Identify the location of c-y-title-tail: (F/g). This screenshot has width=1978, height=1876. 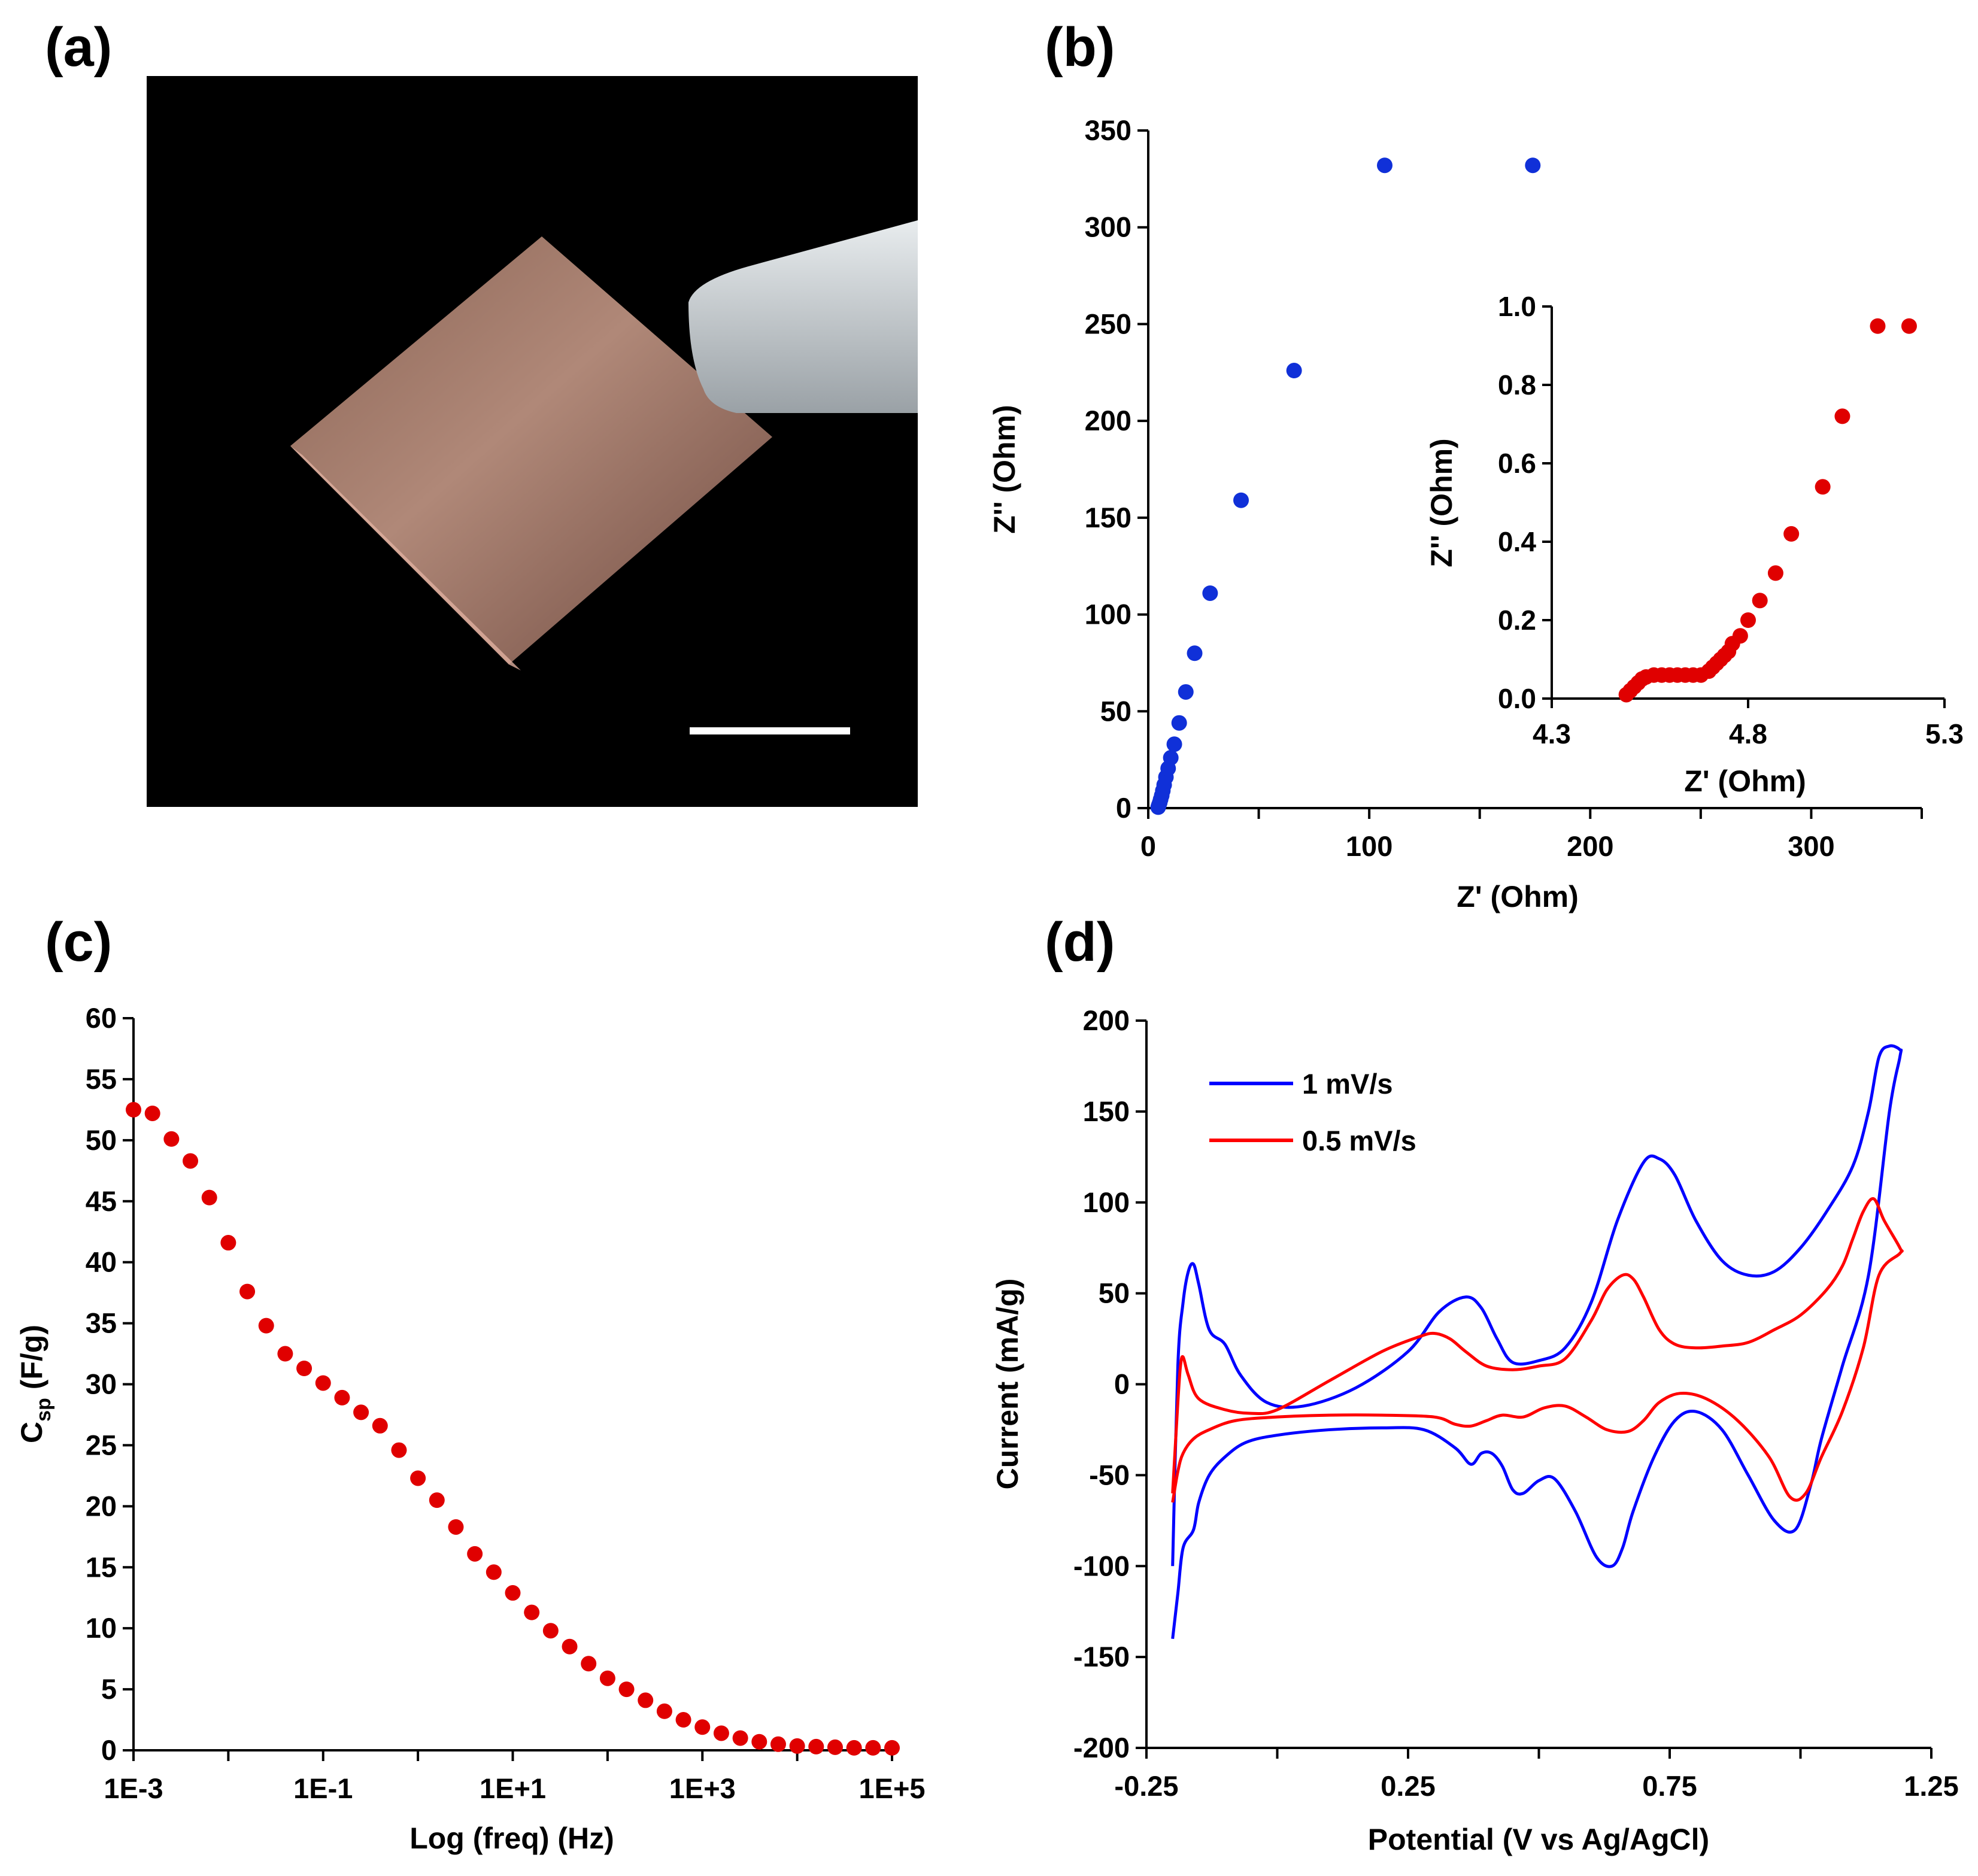
(31, 1362).